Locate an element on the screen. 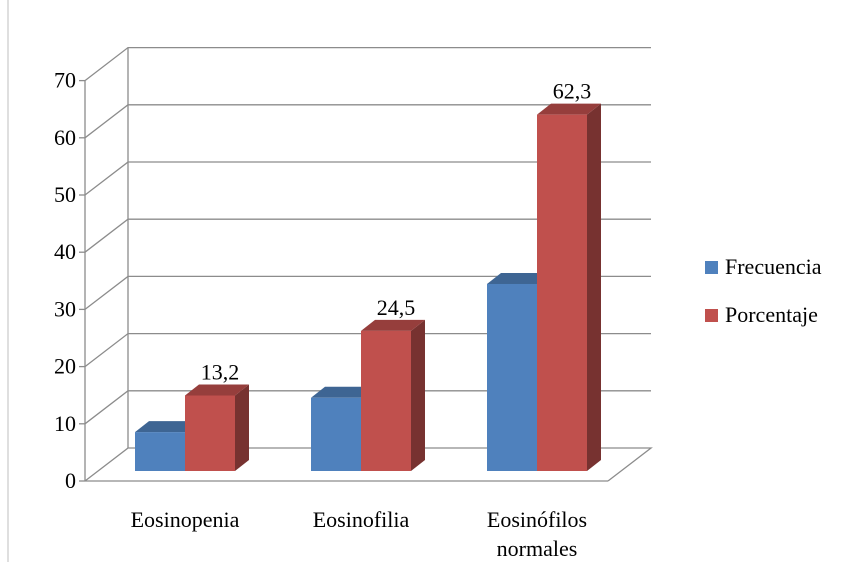 Image resolution: width=851 pixels, height=562 pixels. legend-label-frecuencia: Frecuencia is located at coordinates (773, 266).